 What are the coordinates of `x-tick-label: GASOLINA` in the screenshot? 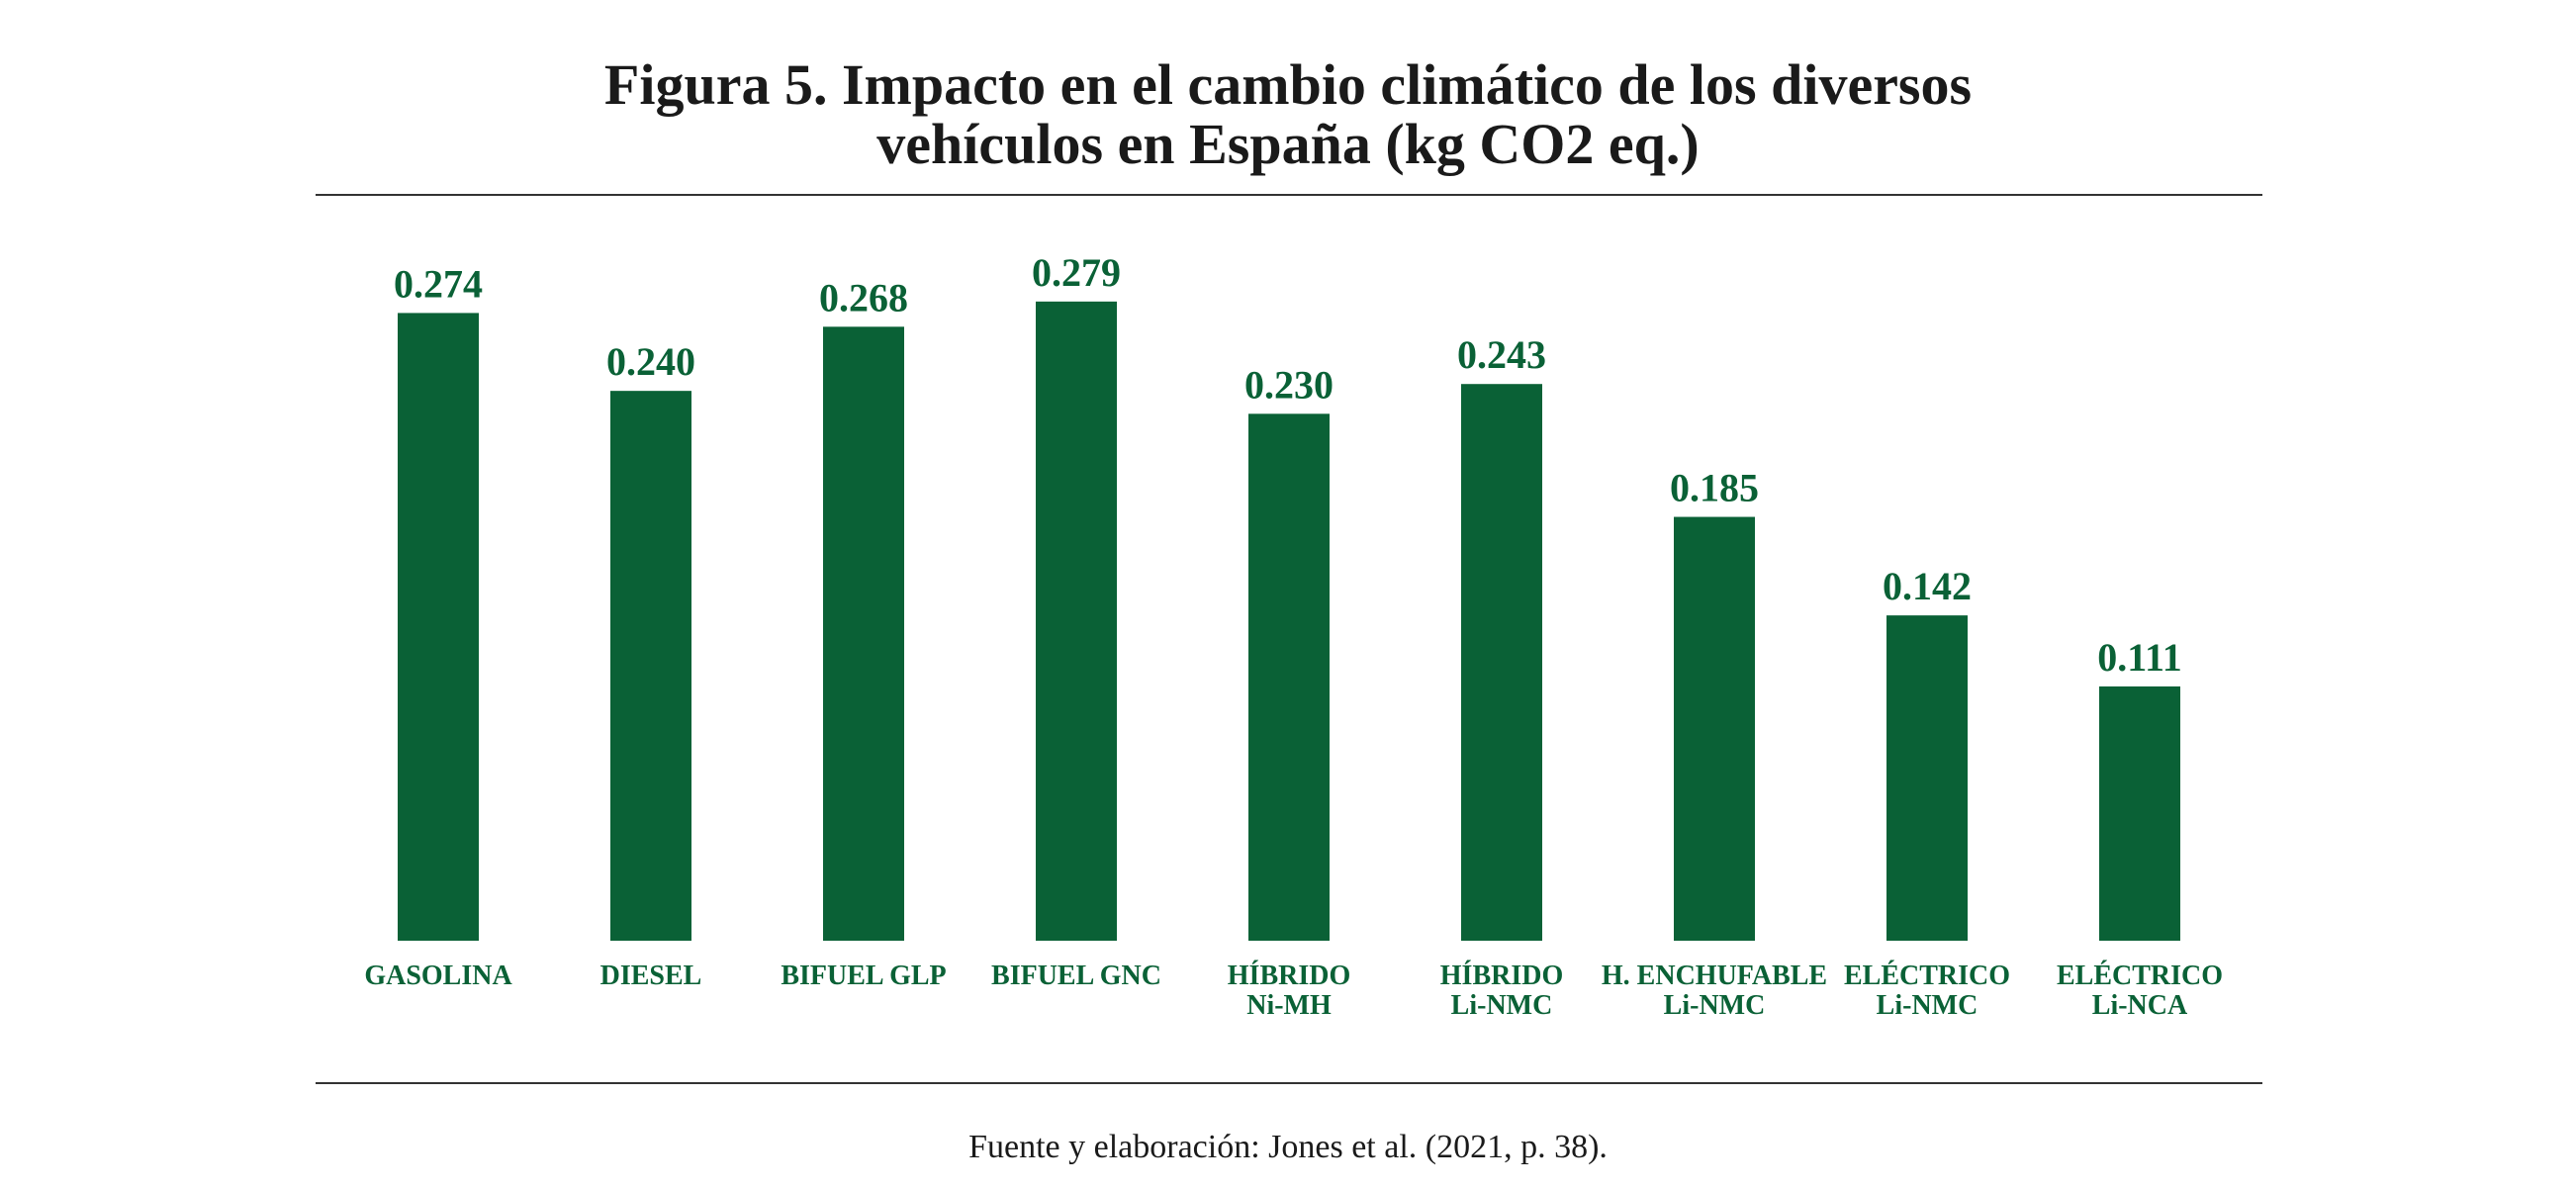 It's located at (438, 976).